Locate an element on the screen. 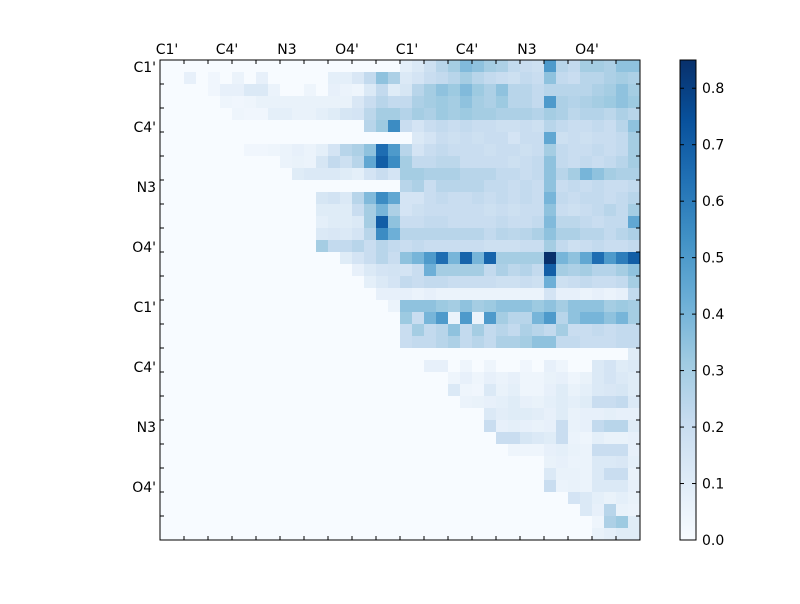 The height and width of the screenshot is (604, 800). colorbar-tick-label: 0.3 is located at coordinates (713, 372).